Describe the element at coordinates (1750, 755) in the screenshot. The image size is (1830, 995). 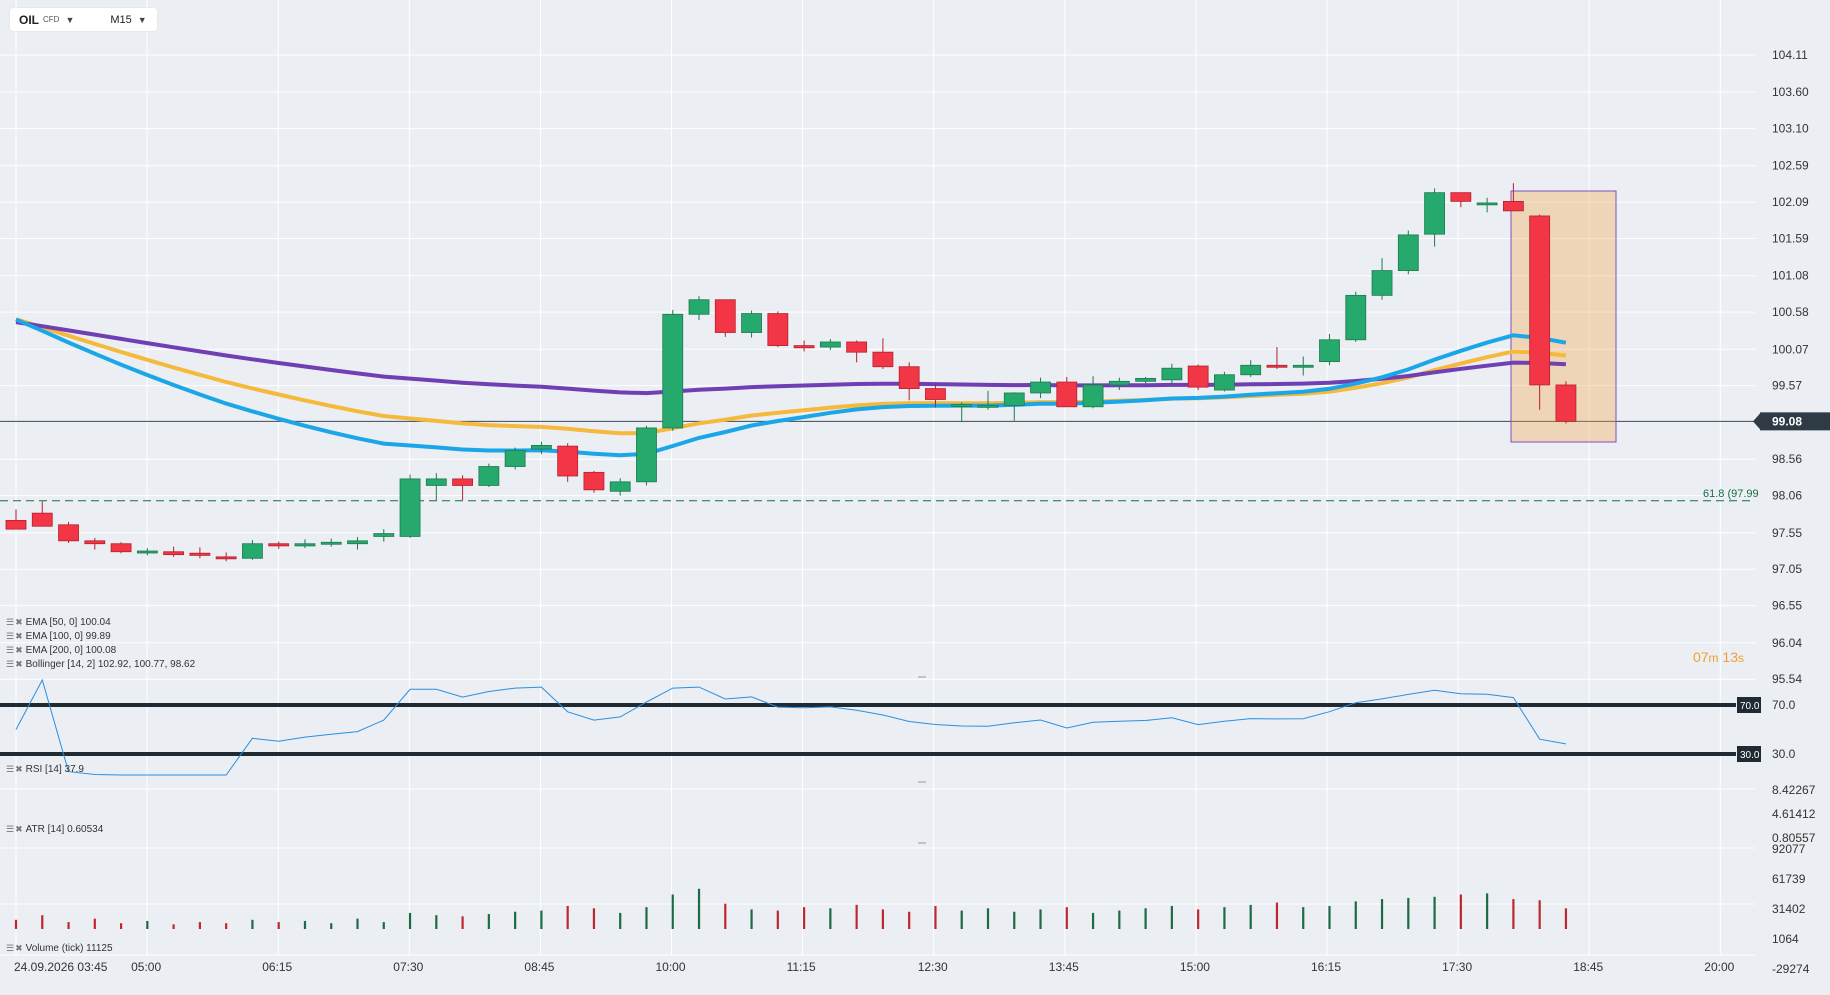
I see `rsi-30-tag-label: 30.0` at that location.